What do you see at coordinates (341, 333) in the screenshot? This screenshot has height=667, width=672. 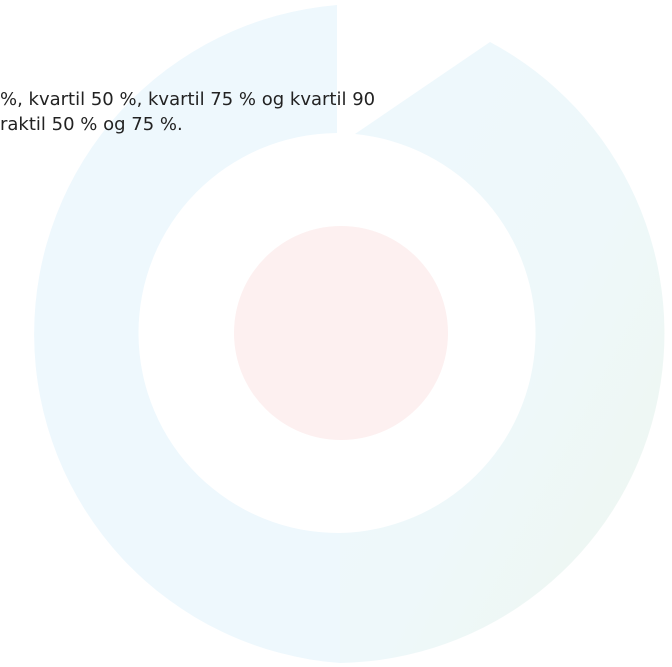 I see `center-circle` at bounding box center [341, 333].